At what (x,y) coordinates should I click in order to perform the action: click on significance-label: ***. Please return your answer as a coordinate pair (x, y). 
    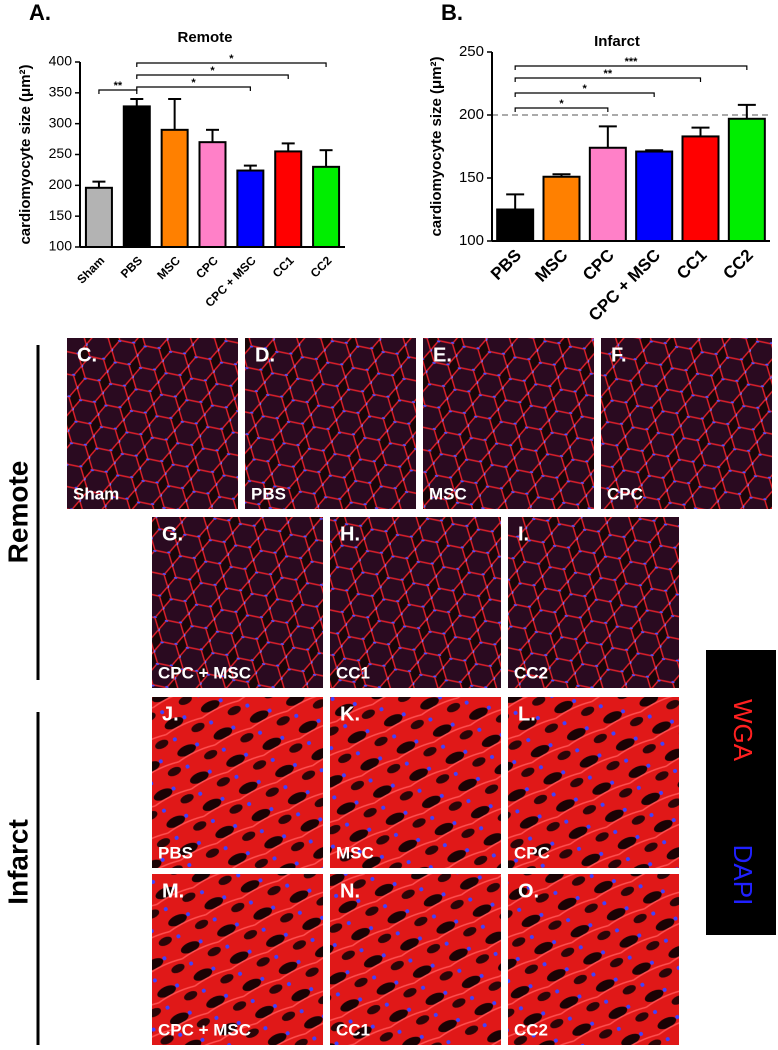
    Looking at the image, I should click on (632, 62).